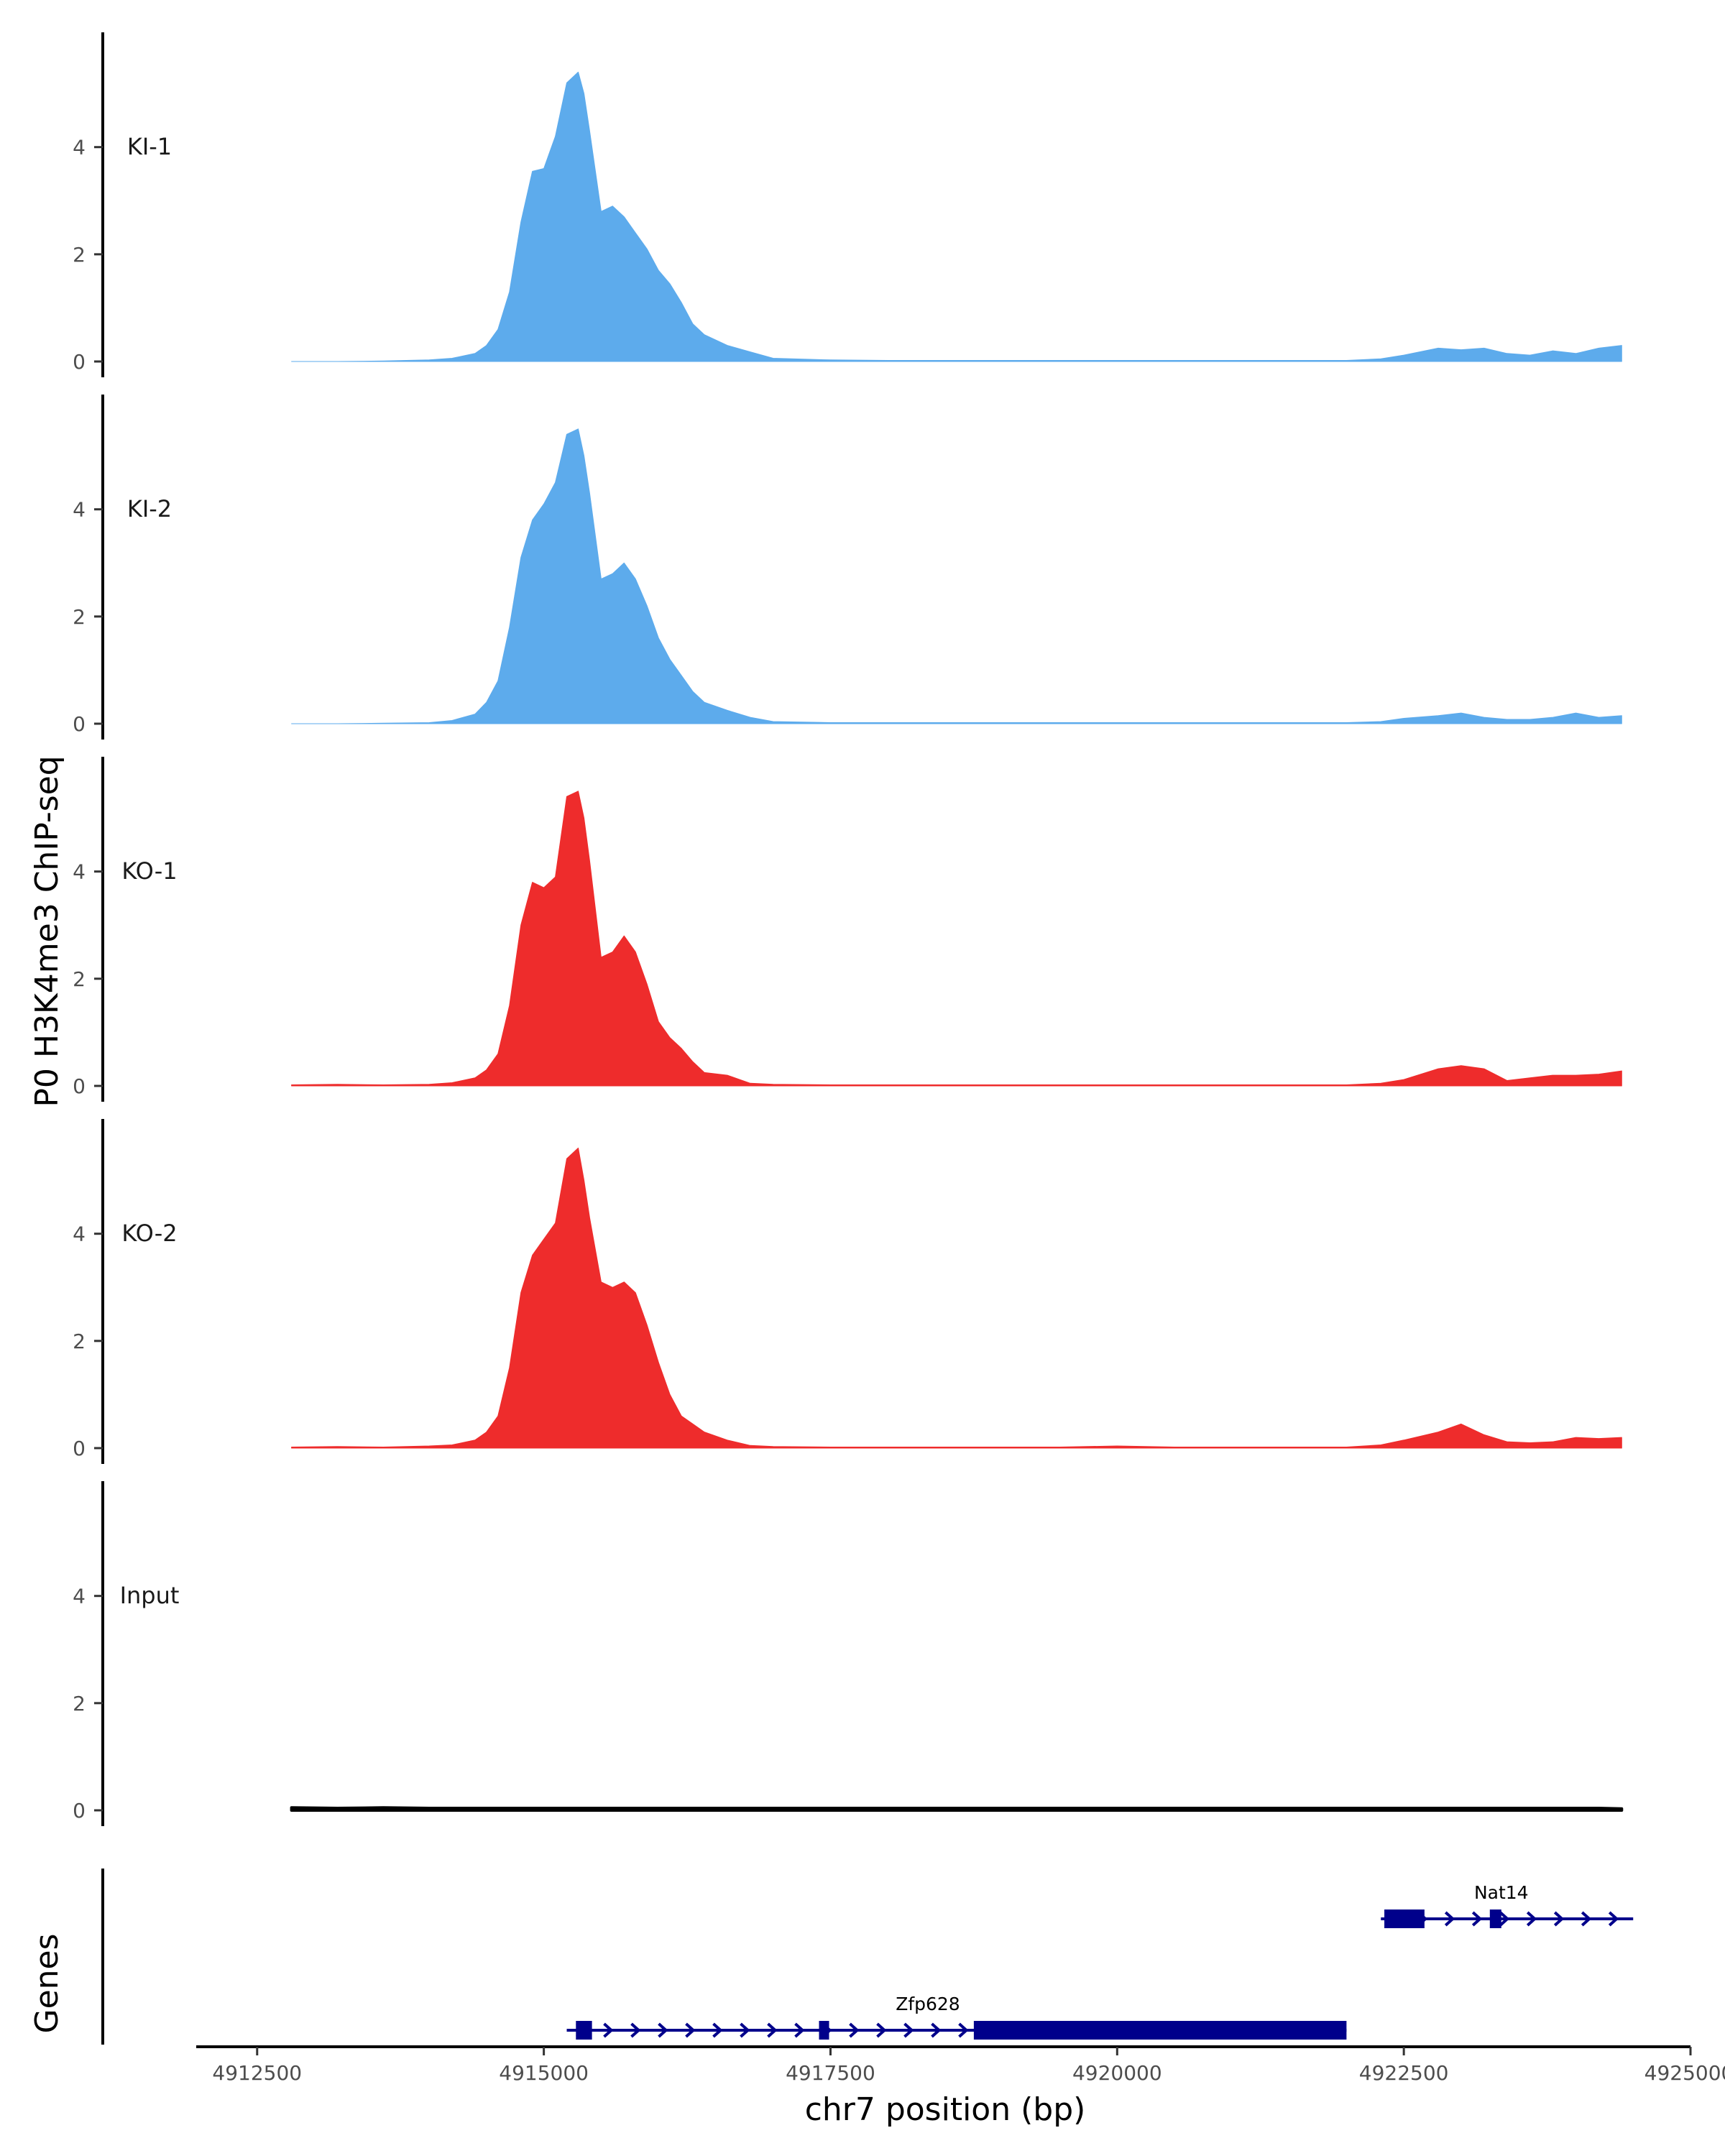 The image size is (1725, 2156). I want to click on track-ko-2: 0 2 4 KO-2, so click(847, 1291).